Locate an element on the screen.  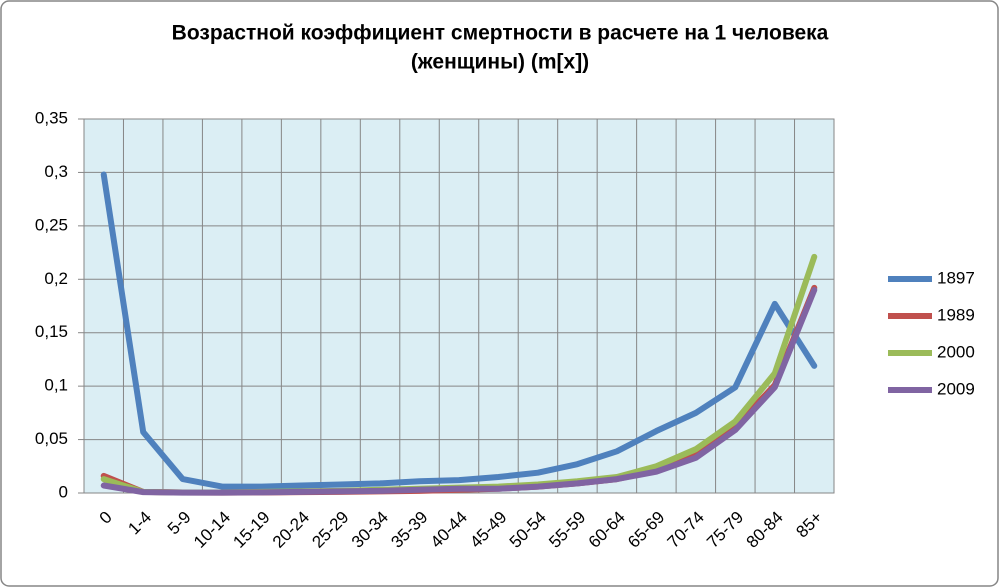
legend-label: 2009 is located at coordinates (956, 388).